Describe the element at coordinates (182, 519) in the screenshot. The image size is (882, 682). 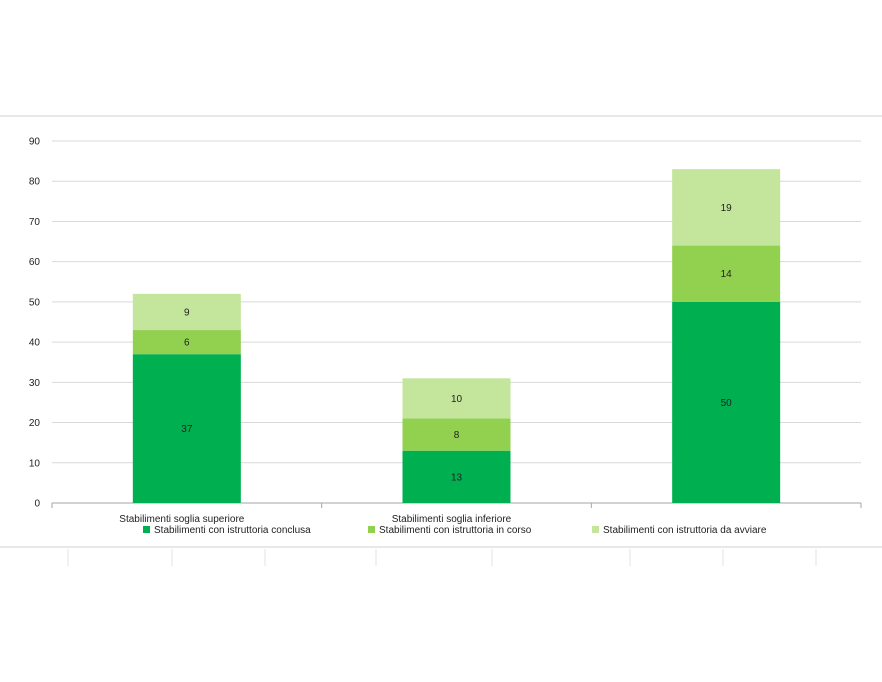
I see `category-label: Stabilimenti soglia superiore` at that location.